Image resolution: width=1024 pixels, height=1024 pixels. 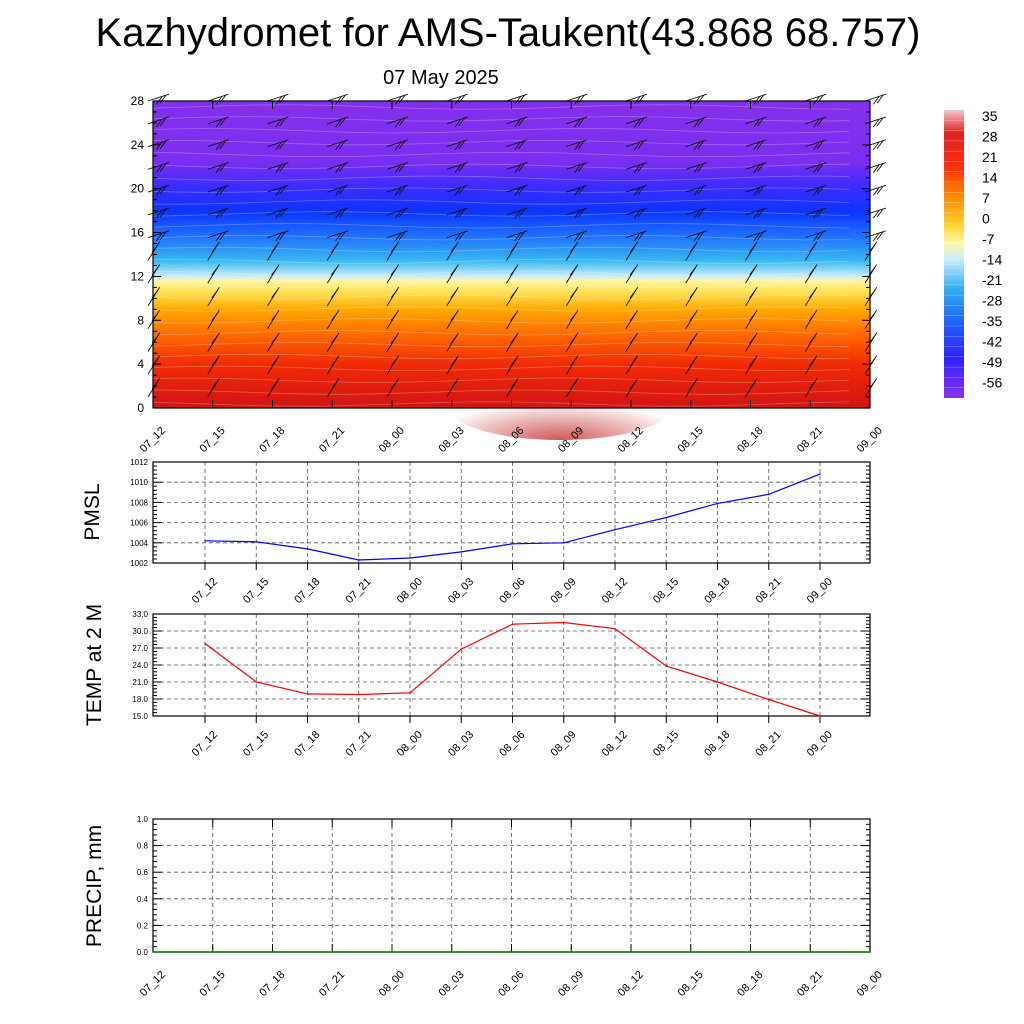 What do you see at coordinates (992, 301) in the screenshot?
I see `colorbar-label: -28` at bounding box center [992, 301].